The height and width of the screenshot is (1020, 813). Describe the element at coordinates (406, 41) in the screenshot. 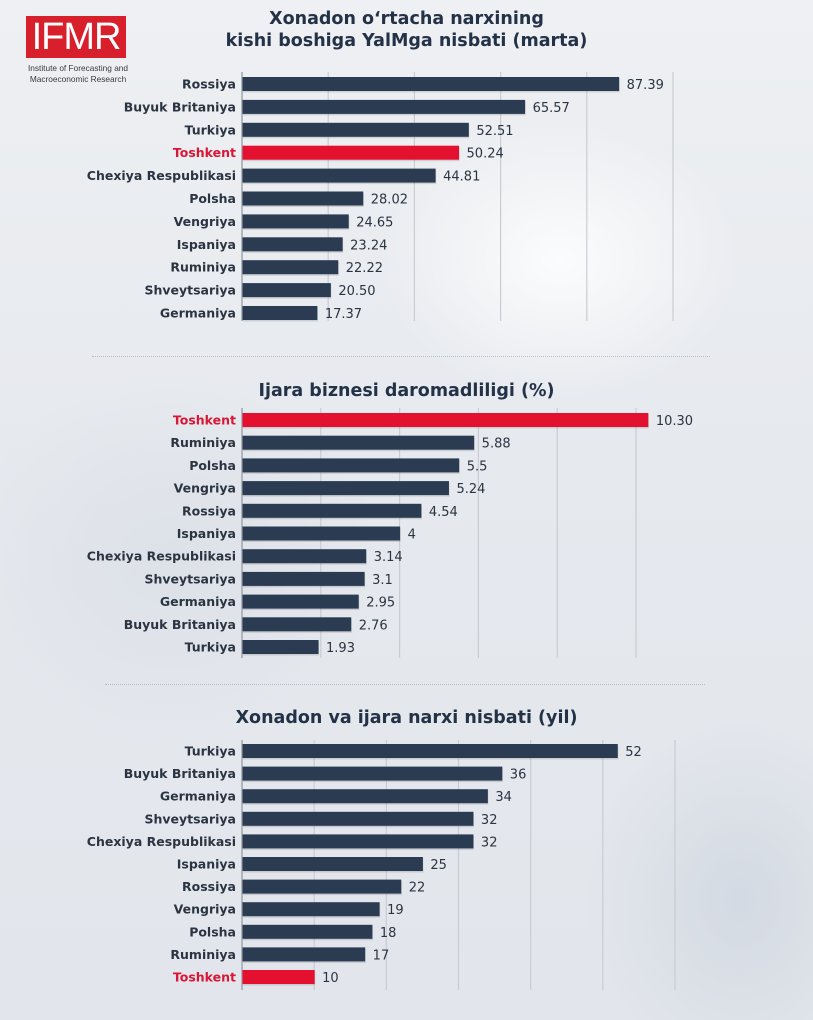

I see `chart1-title-line2: kishi boshiga YalMga nisbati (marta)` at that location.